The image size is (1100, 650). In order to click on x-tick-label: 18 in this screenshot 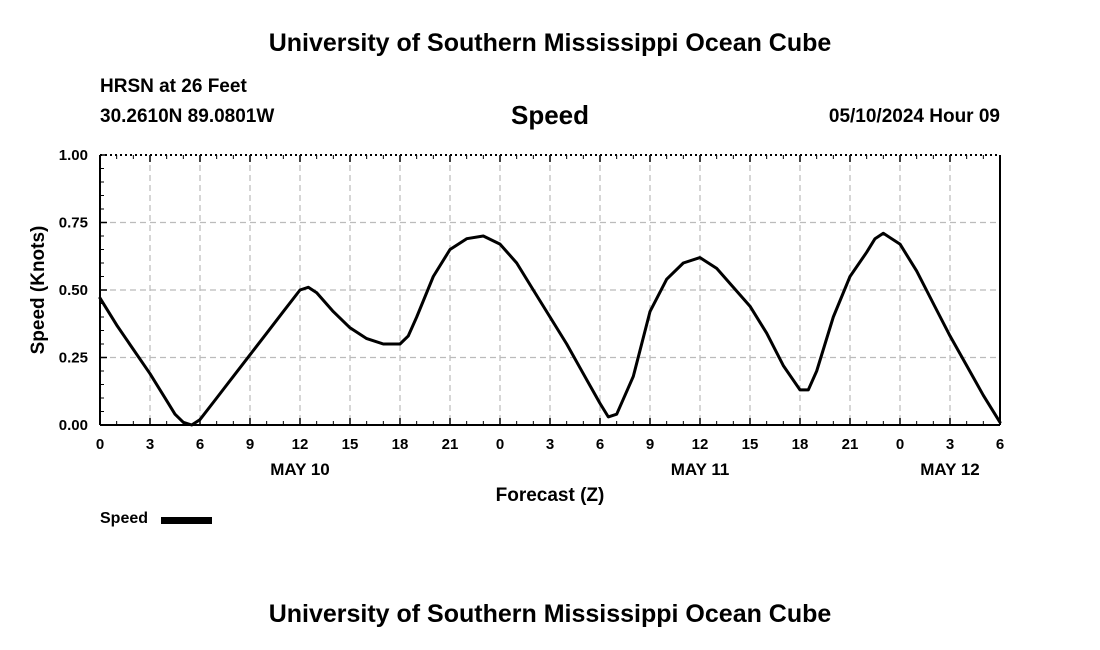, I will do `click(800, 444)`.